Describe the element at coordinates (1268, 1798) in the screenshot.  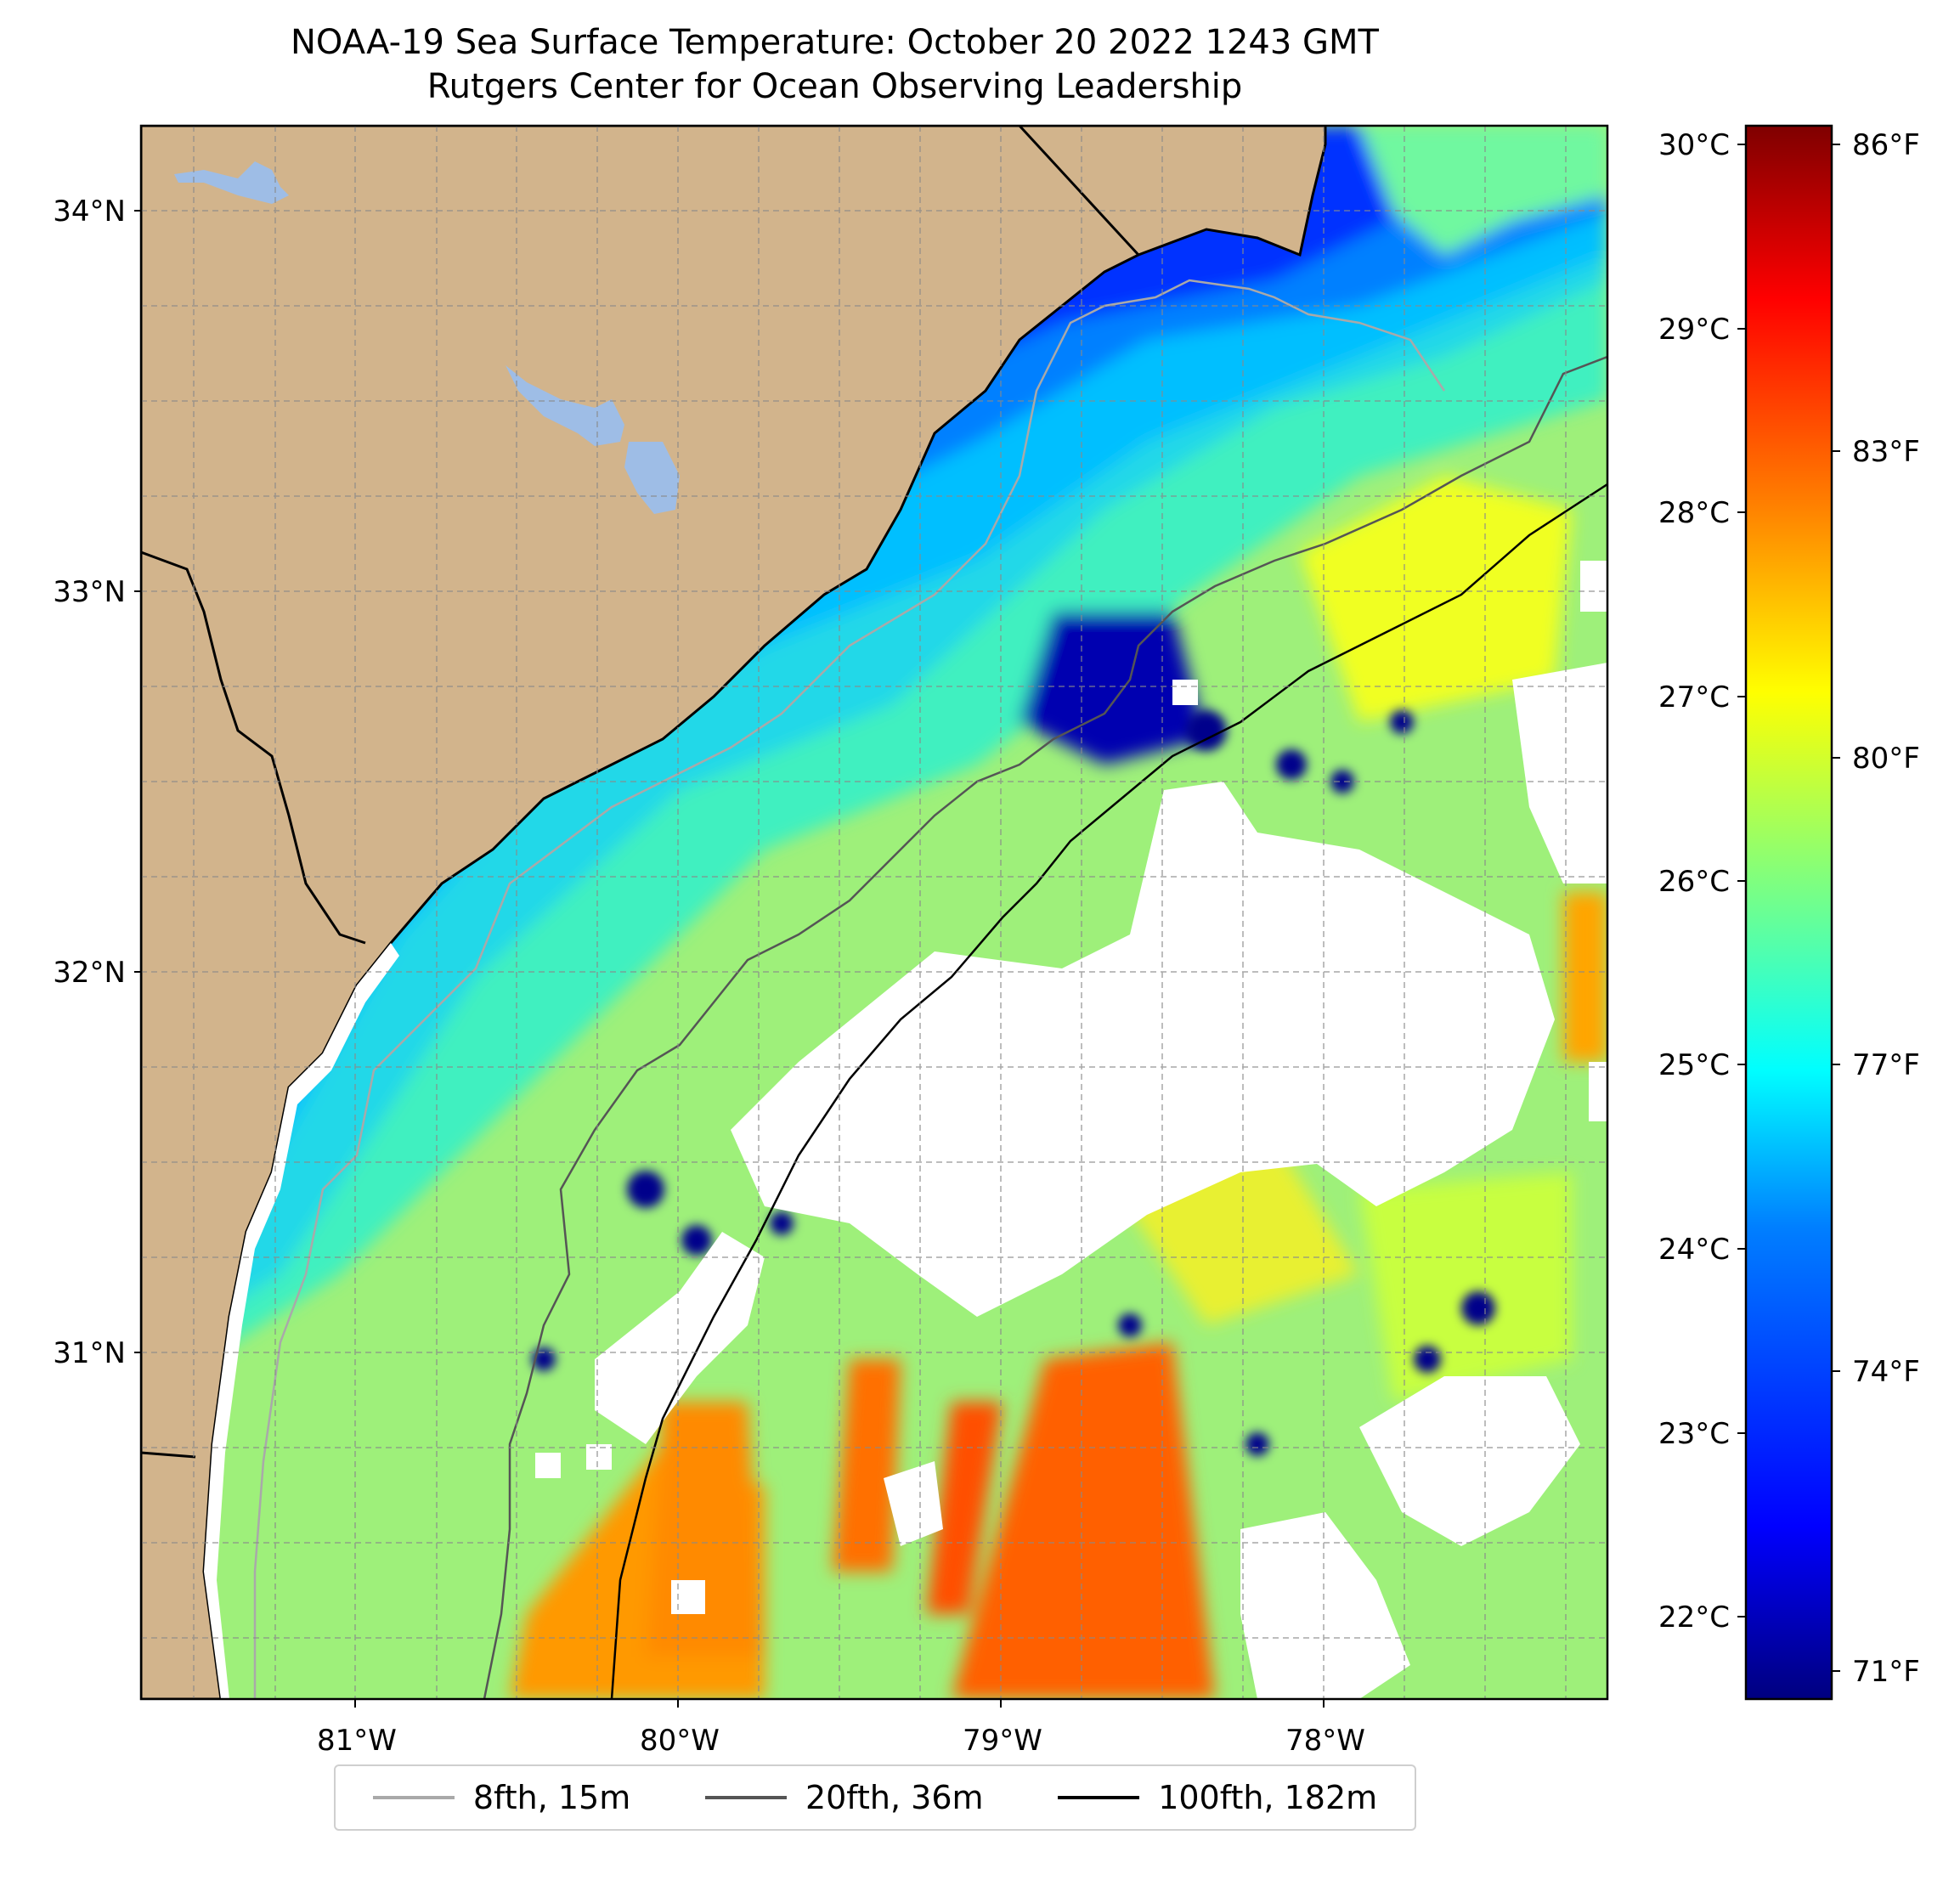
I see `legend-label: 100fth, 182m` at that location.